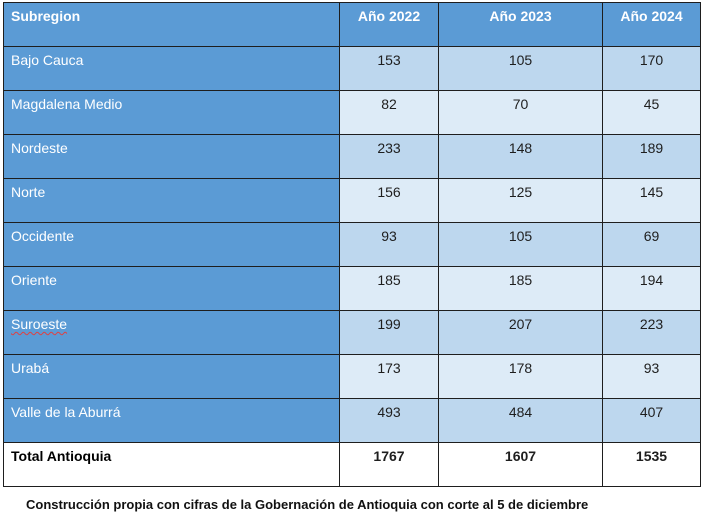 This screenshot has height=522, width=701. Describe the element at coordinates (389, 332) in the screenshot. I see `value-2022: 199` at that location.